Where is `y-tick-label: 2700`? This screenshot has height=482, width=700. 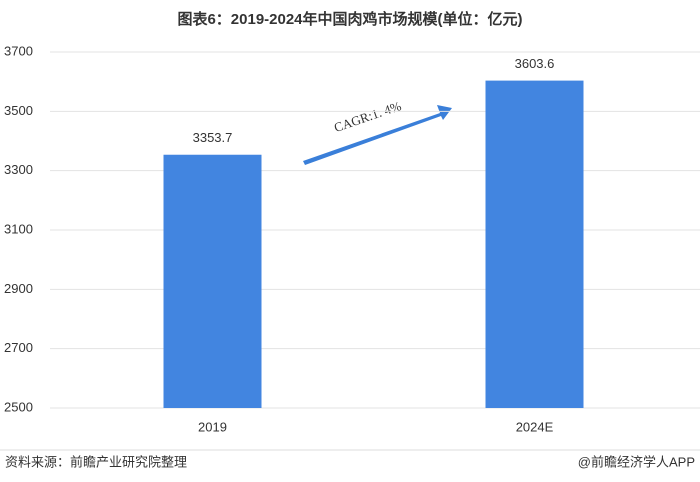 y-tick-label: 2700 is located at coordinates (18, 347).